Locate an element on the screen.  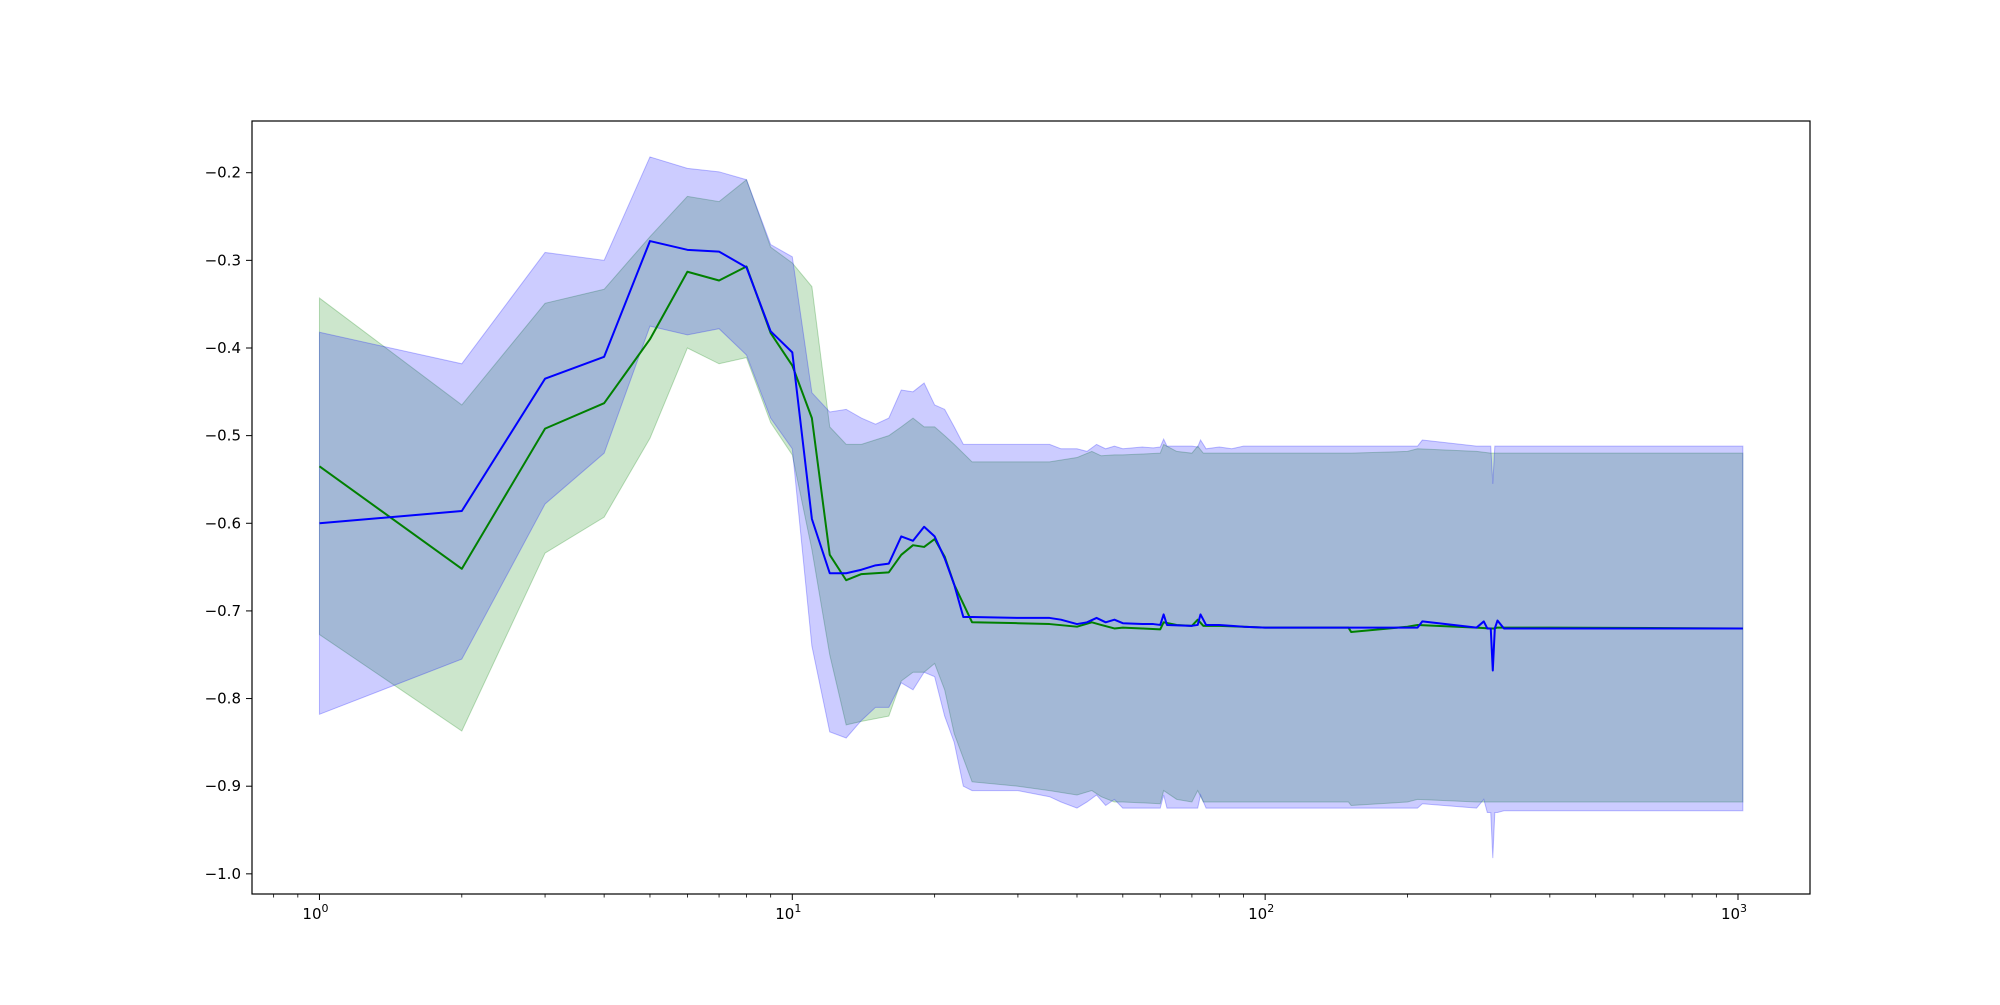
x-tick-label: 10² is located at coordinates (1261, 912).